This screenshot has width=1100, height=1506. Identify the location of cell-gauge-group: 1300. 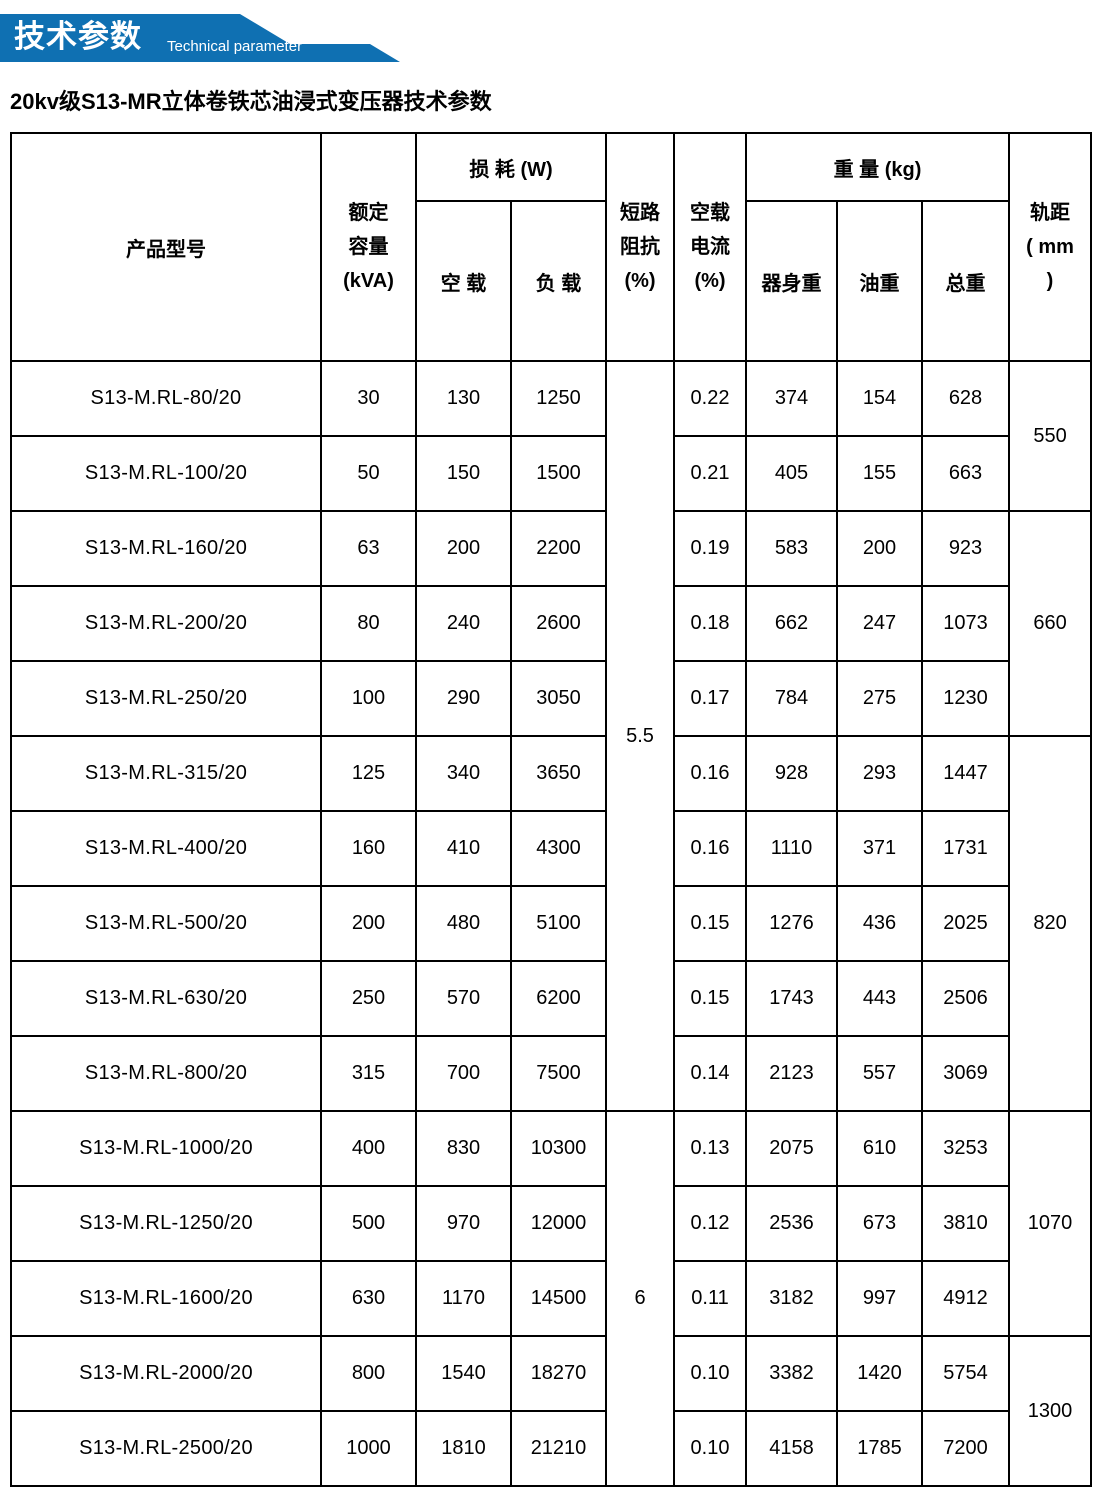
(1050, 1411).